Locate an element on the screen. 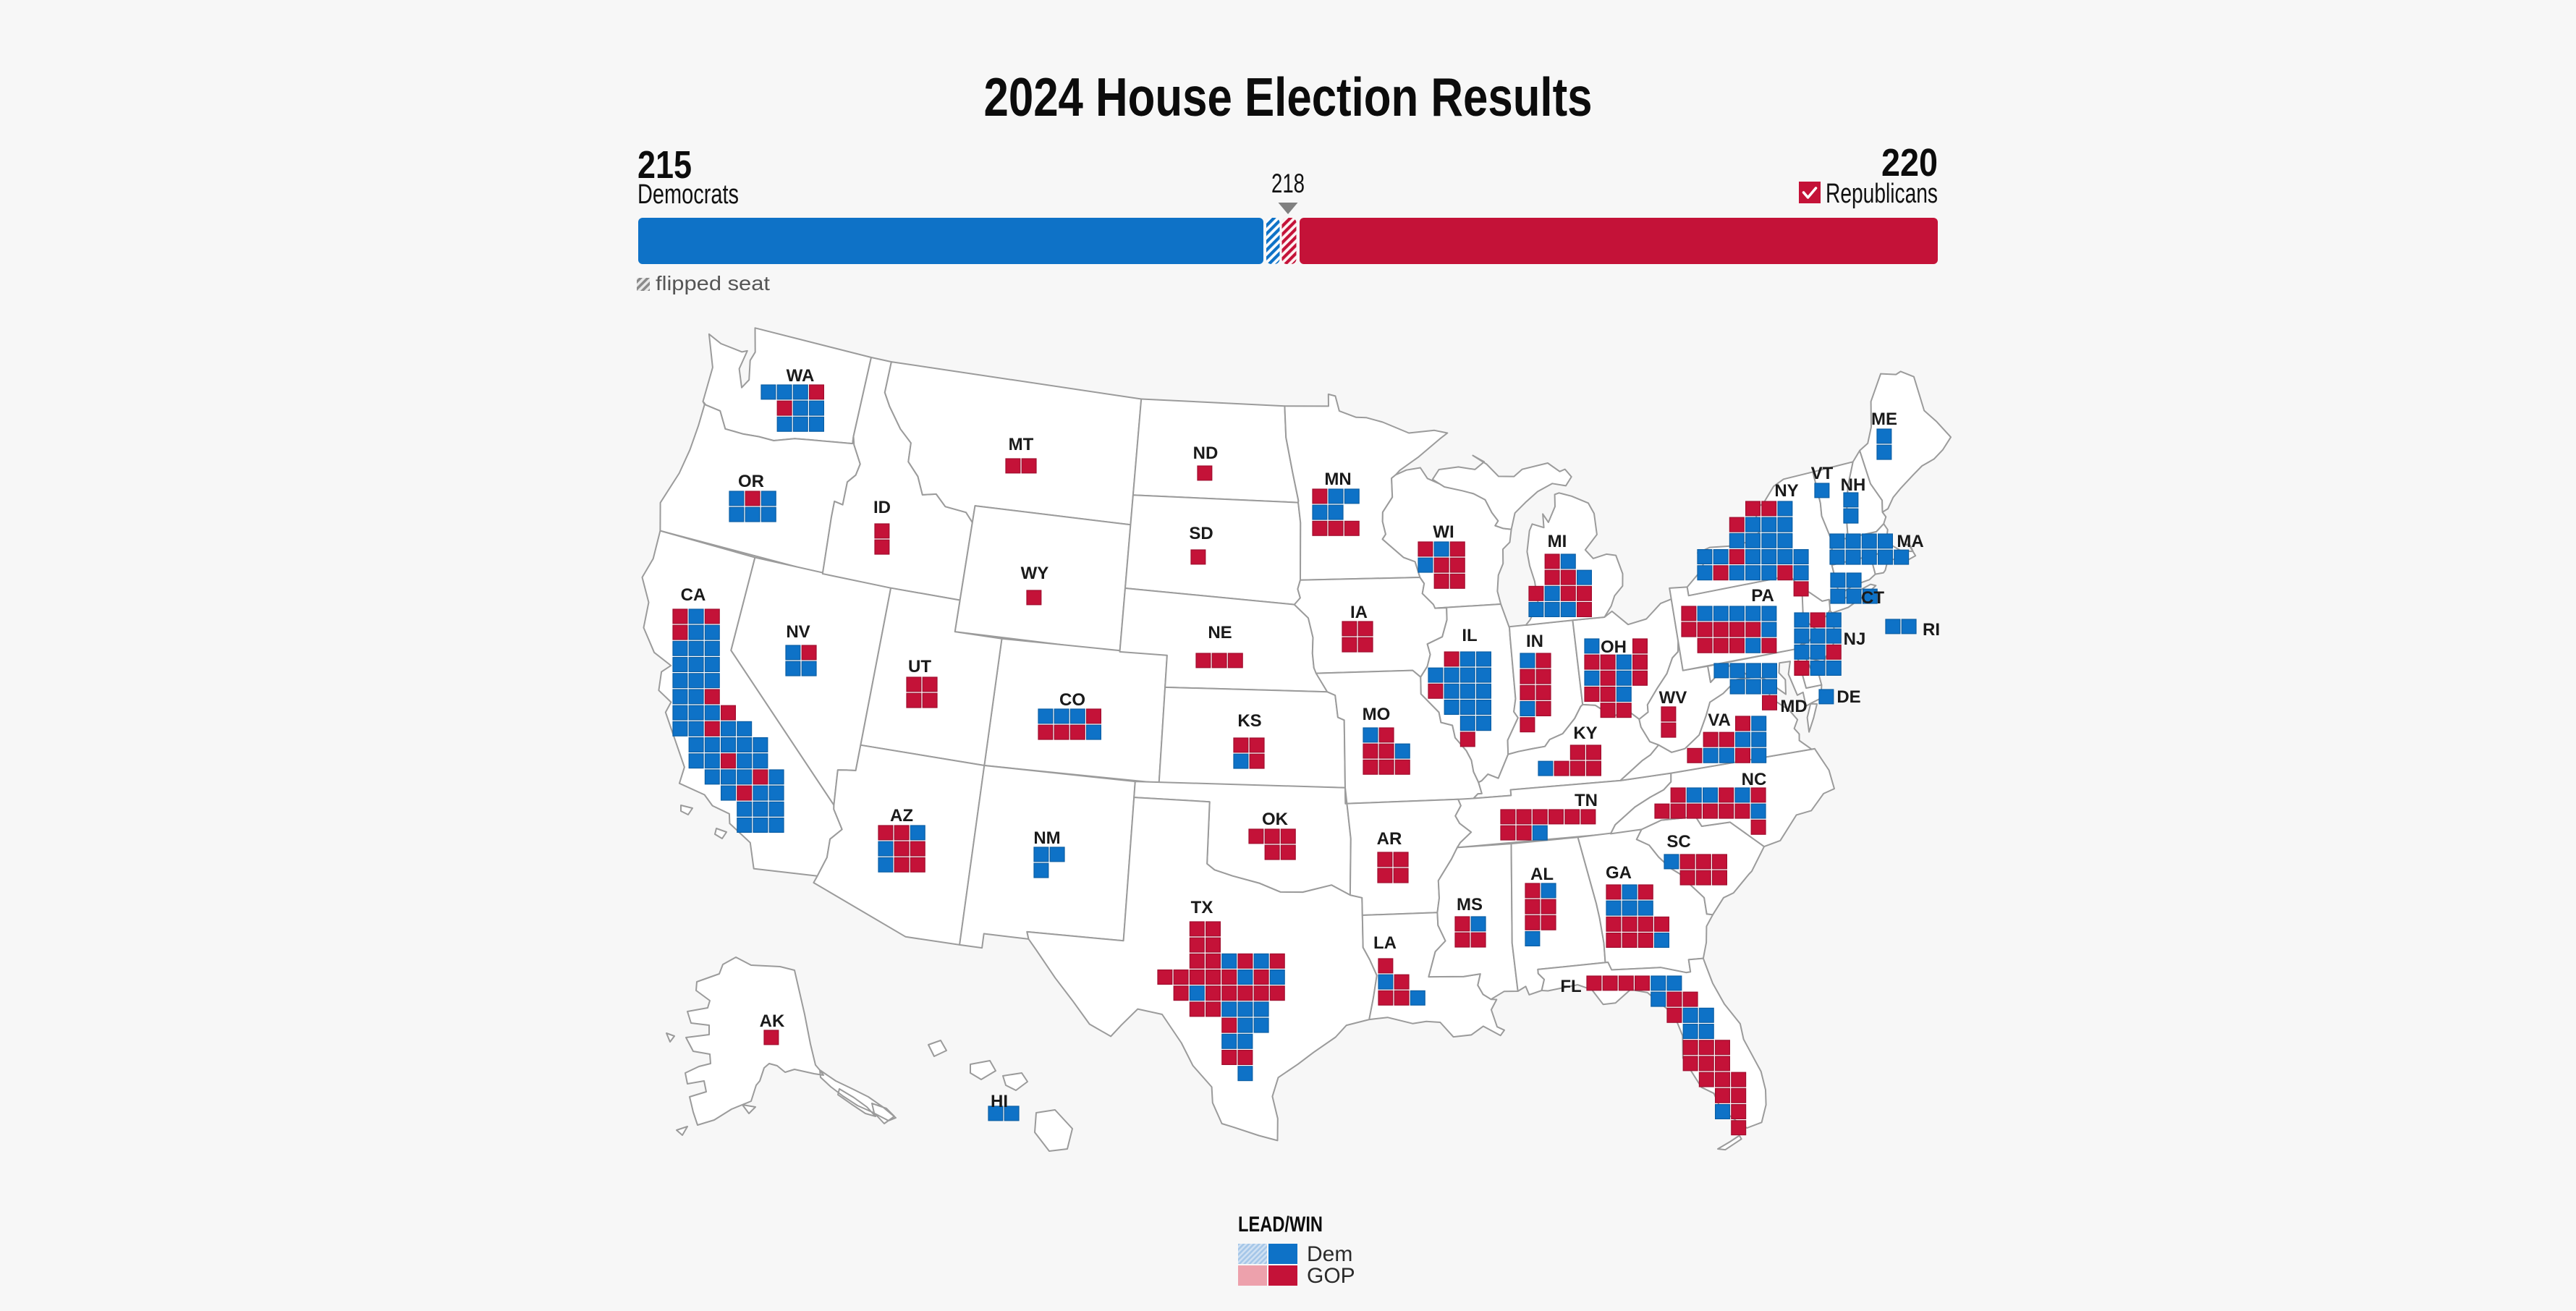 The width and height of the screenshot is (2576, 1311). svg-text: 218 is located at coordinates (1288, 183).